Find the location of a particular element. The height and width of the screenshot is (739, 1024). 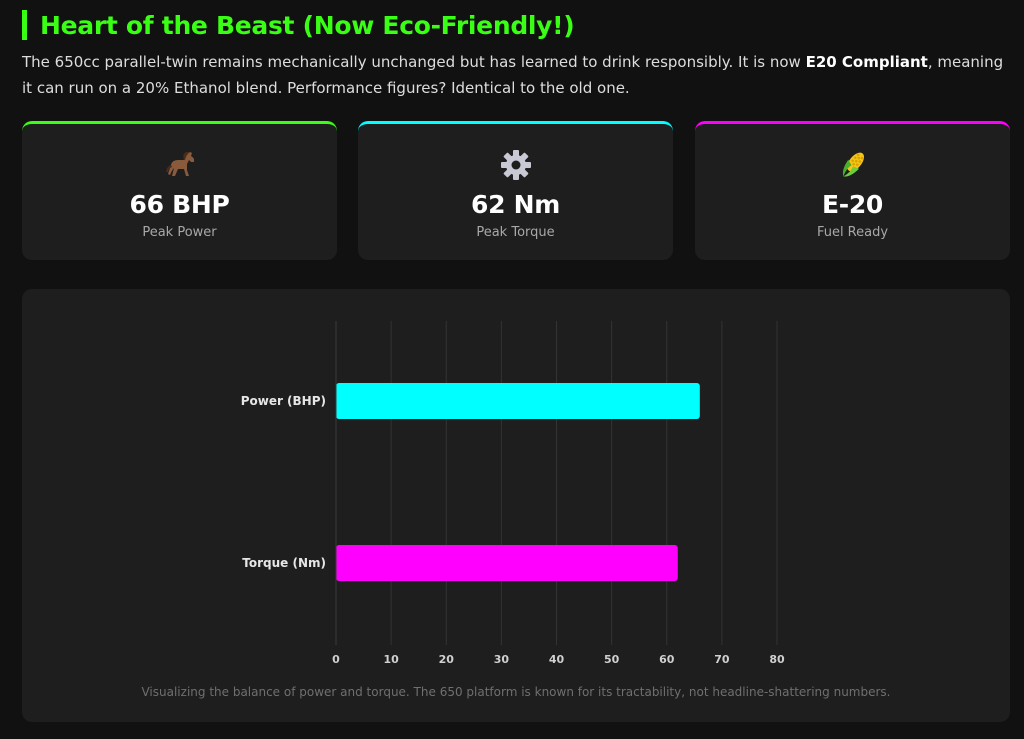

e20-compliant-highlight: E20 Compliant is located at coordinates (866, 62).